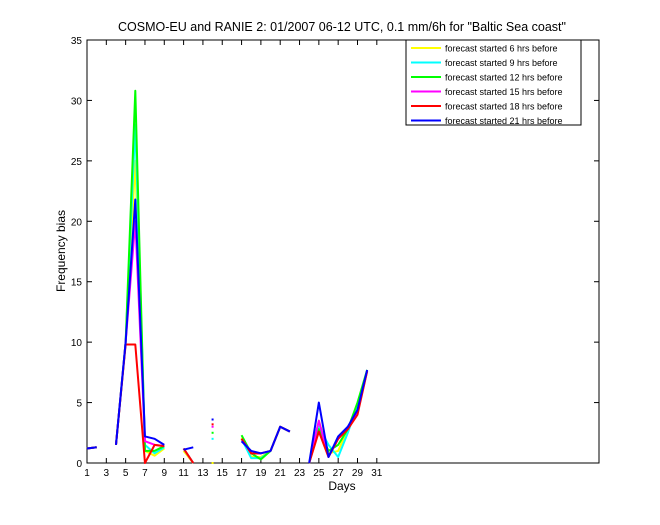 Image resolution: width=660 pixels, height=525 pixels. Describe the element at coordinates (261, 473) in the screenshot. I see `x-tick-label: 19` at that location.